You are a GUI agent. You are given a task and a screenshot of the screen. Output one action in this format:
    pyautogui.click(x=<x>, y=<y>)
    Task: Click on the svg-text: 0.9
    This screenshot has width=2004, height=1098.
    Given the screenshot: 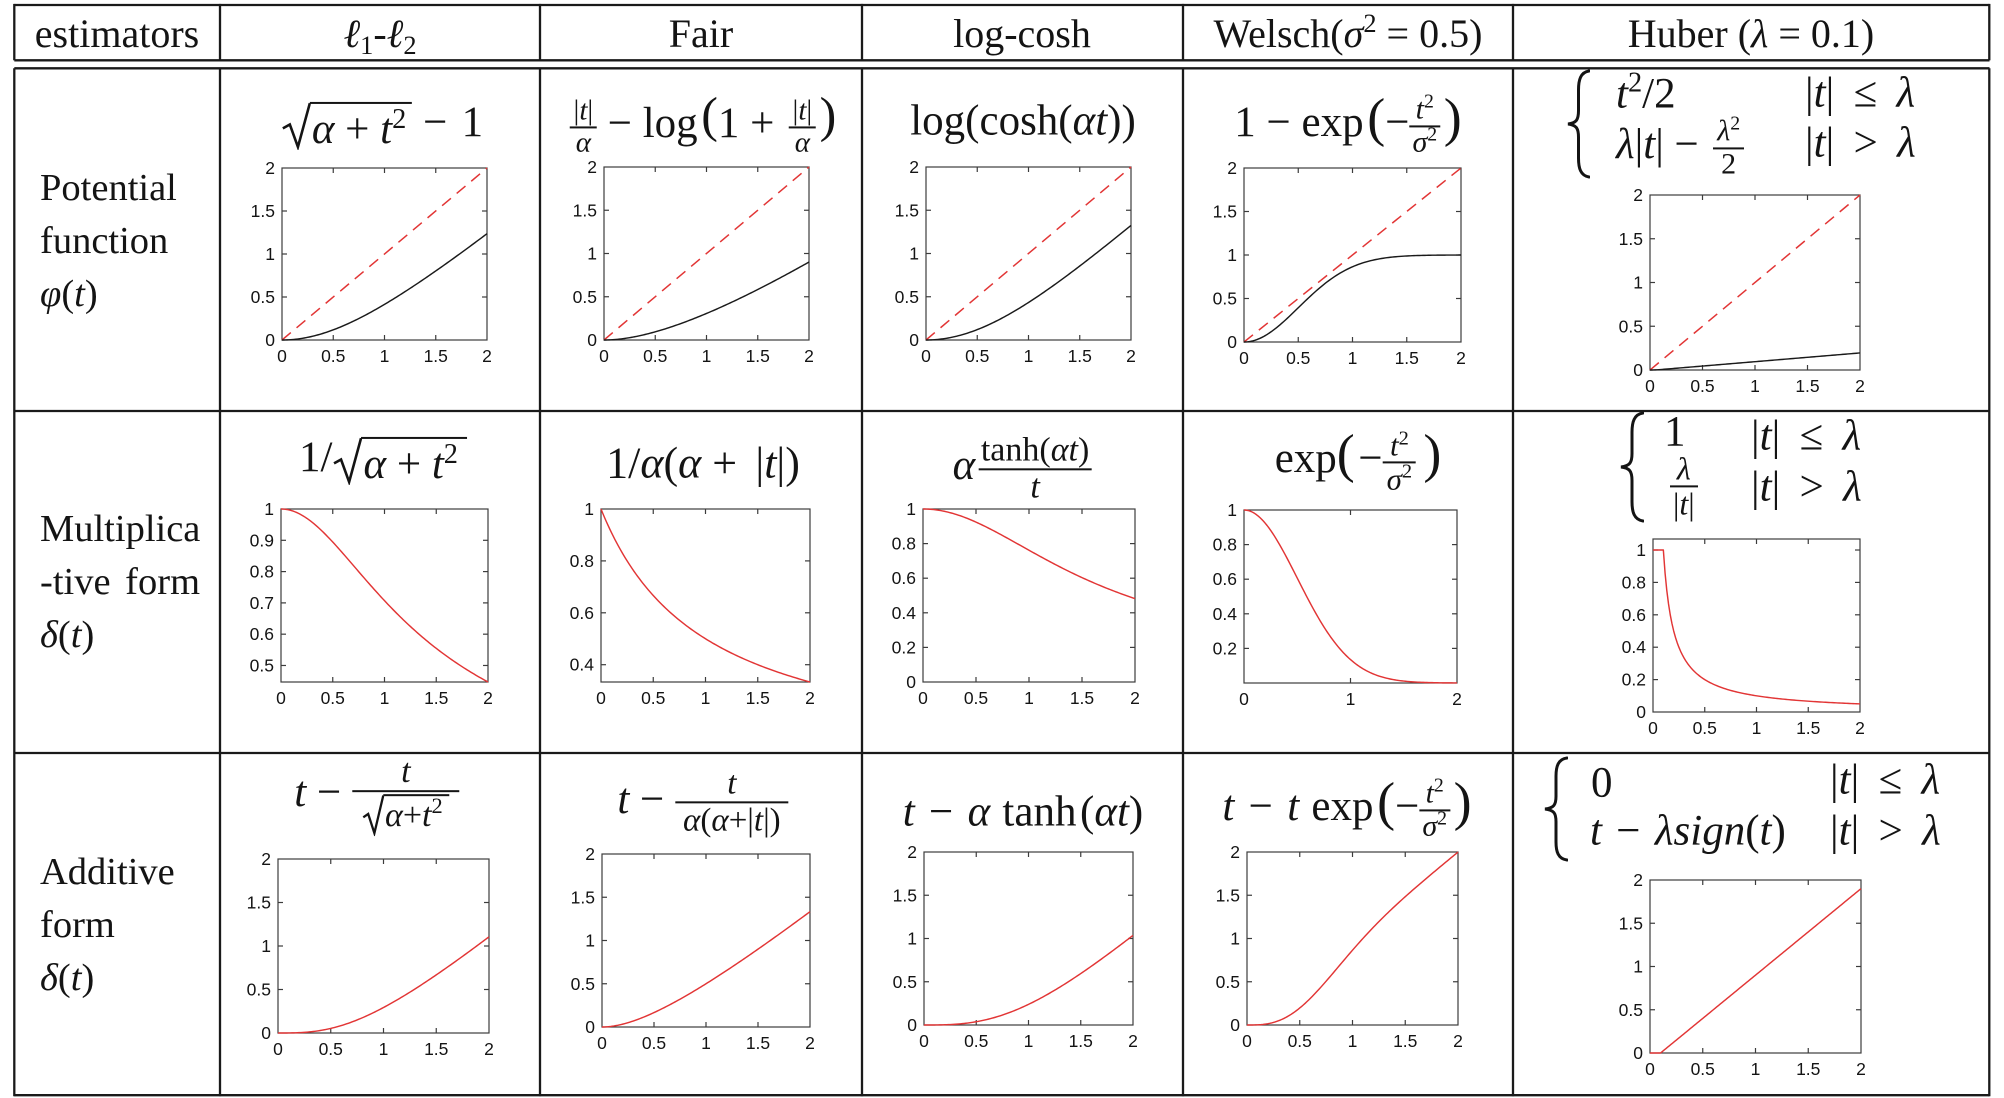 What is the action you would take?
    pyautogui.click(x=262, y=540)
    